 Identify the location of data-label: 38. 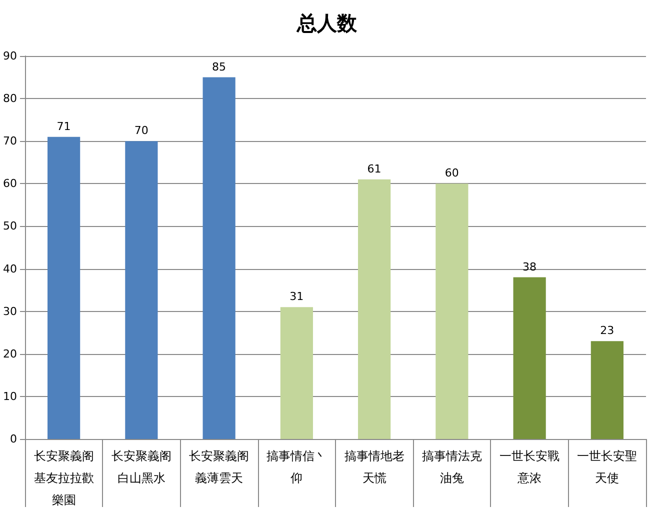
(529, 267).